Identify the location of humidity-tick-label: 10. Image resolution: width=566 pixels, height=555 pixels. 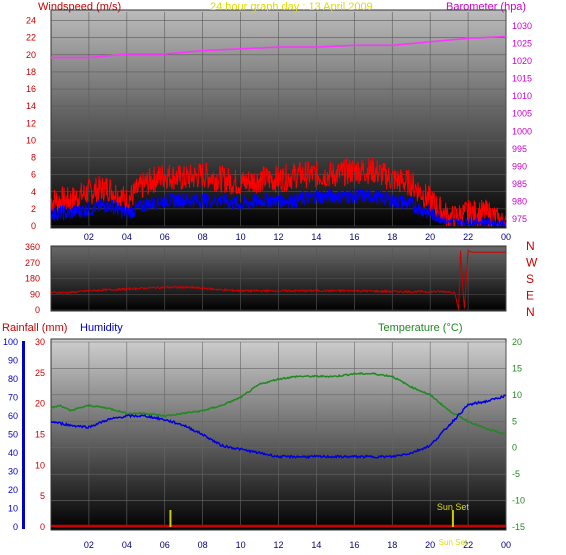
(13, 509).